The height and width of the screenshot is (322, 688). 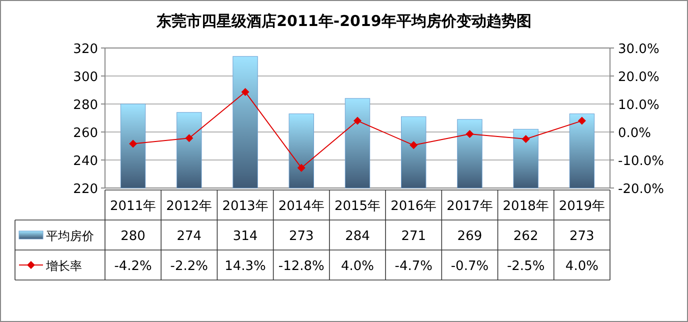 I want to click on x-tick-label: 2018年, so click(x=525, y=206).